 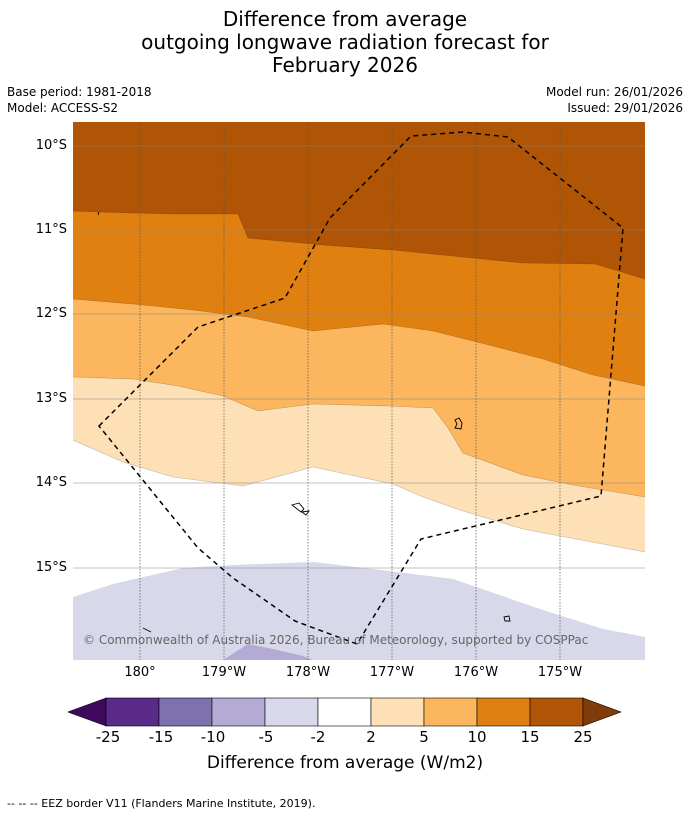 I want to click on colorbar-tick: -10, so click(x=213, y=737).